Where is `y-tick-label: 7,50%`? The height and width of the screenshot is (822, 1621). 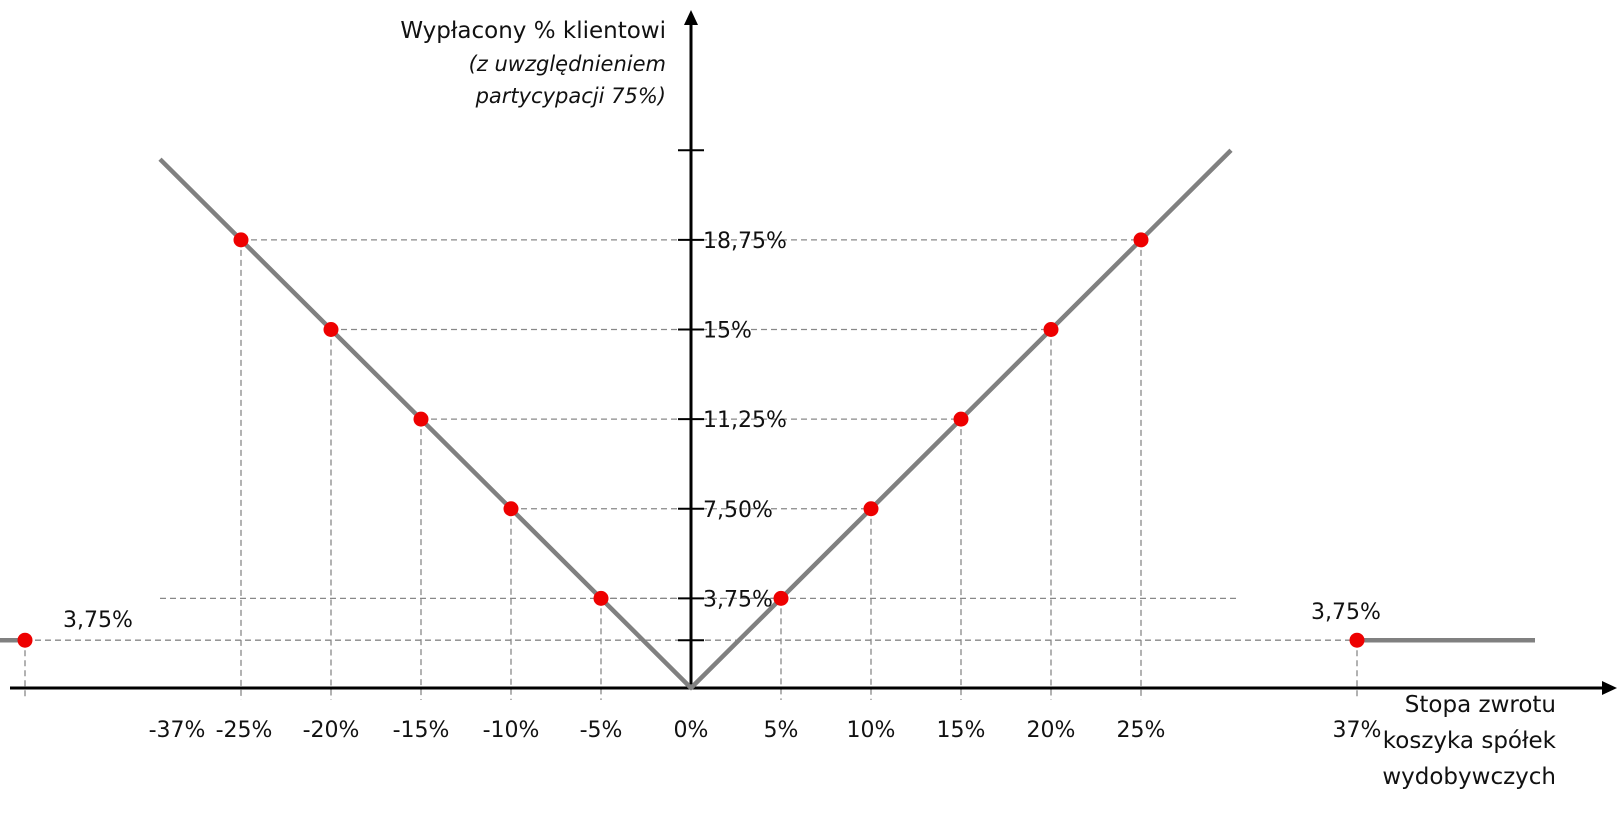 y-tick-label: 7,50% is located at coordinates (738, 510).